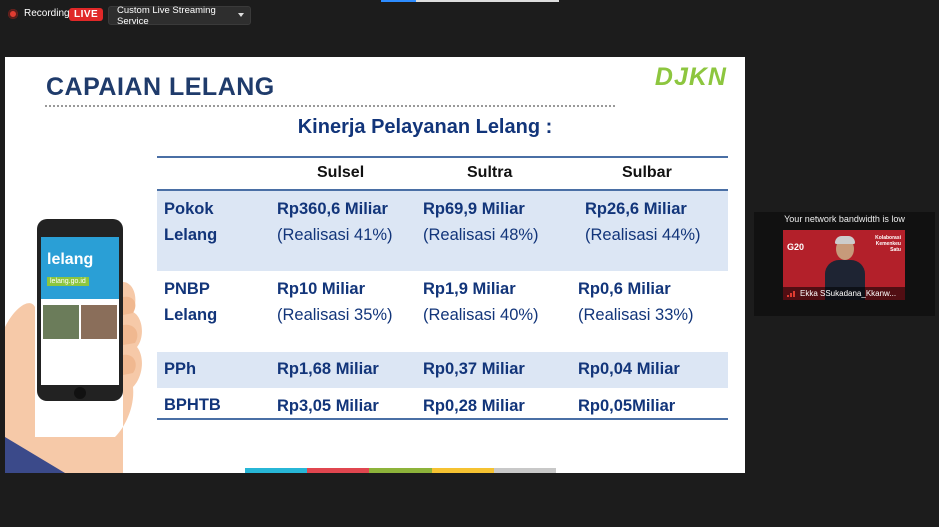 The height and width of the screenshot is (527, 939). Describe the element at coordinates (474, 369) in the screenshot. I see `table-cell: Rp0,37 Miliar` at that location.